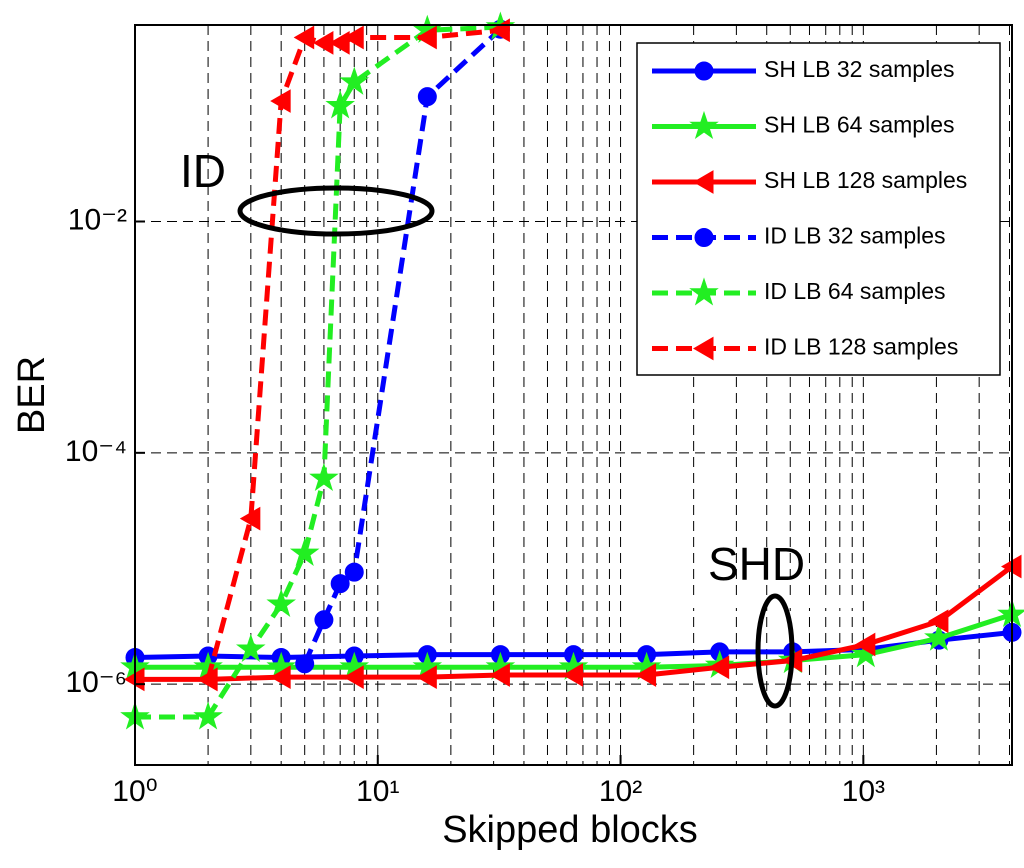 The height and width of the screenshot is (868, 1024). I want to click on y-axis-label: BER, so click(32, 395).